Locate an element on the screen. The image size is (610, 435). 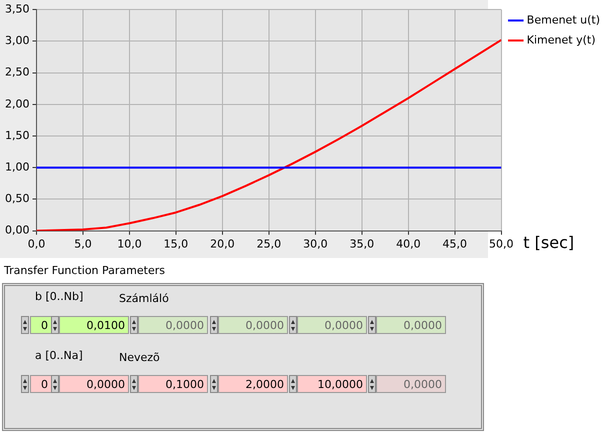
legend-label: Kimenet y(t) is located at coordinates (561, 39).